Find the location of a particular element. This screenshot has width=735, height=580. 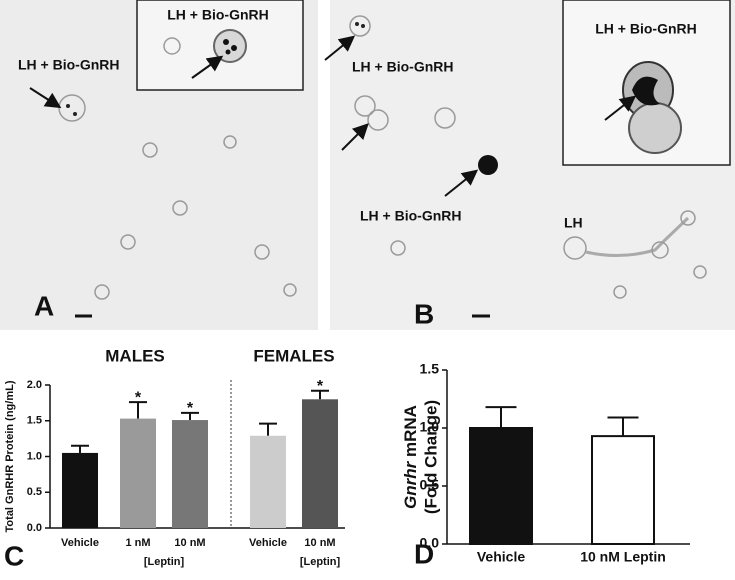

y-axis-label: Gnrhr mRNA is located at coordinates (410, 457).